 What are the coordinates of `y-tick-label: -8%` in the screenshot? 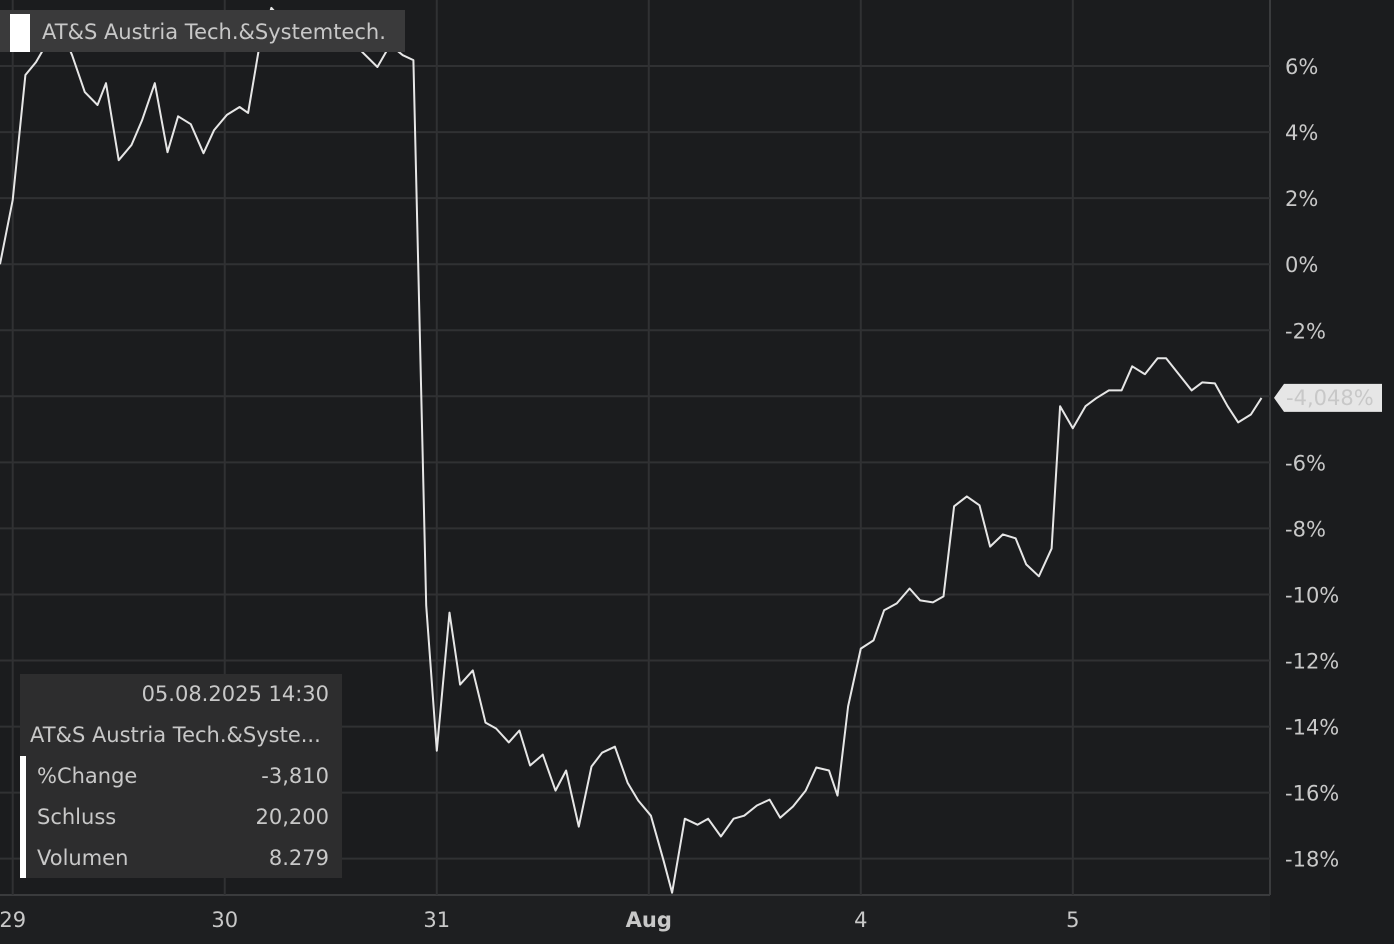 It's located at (1305, 529).